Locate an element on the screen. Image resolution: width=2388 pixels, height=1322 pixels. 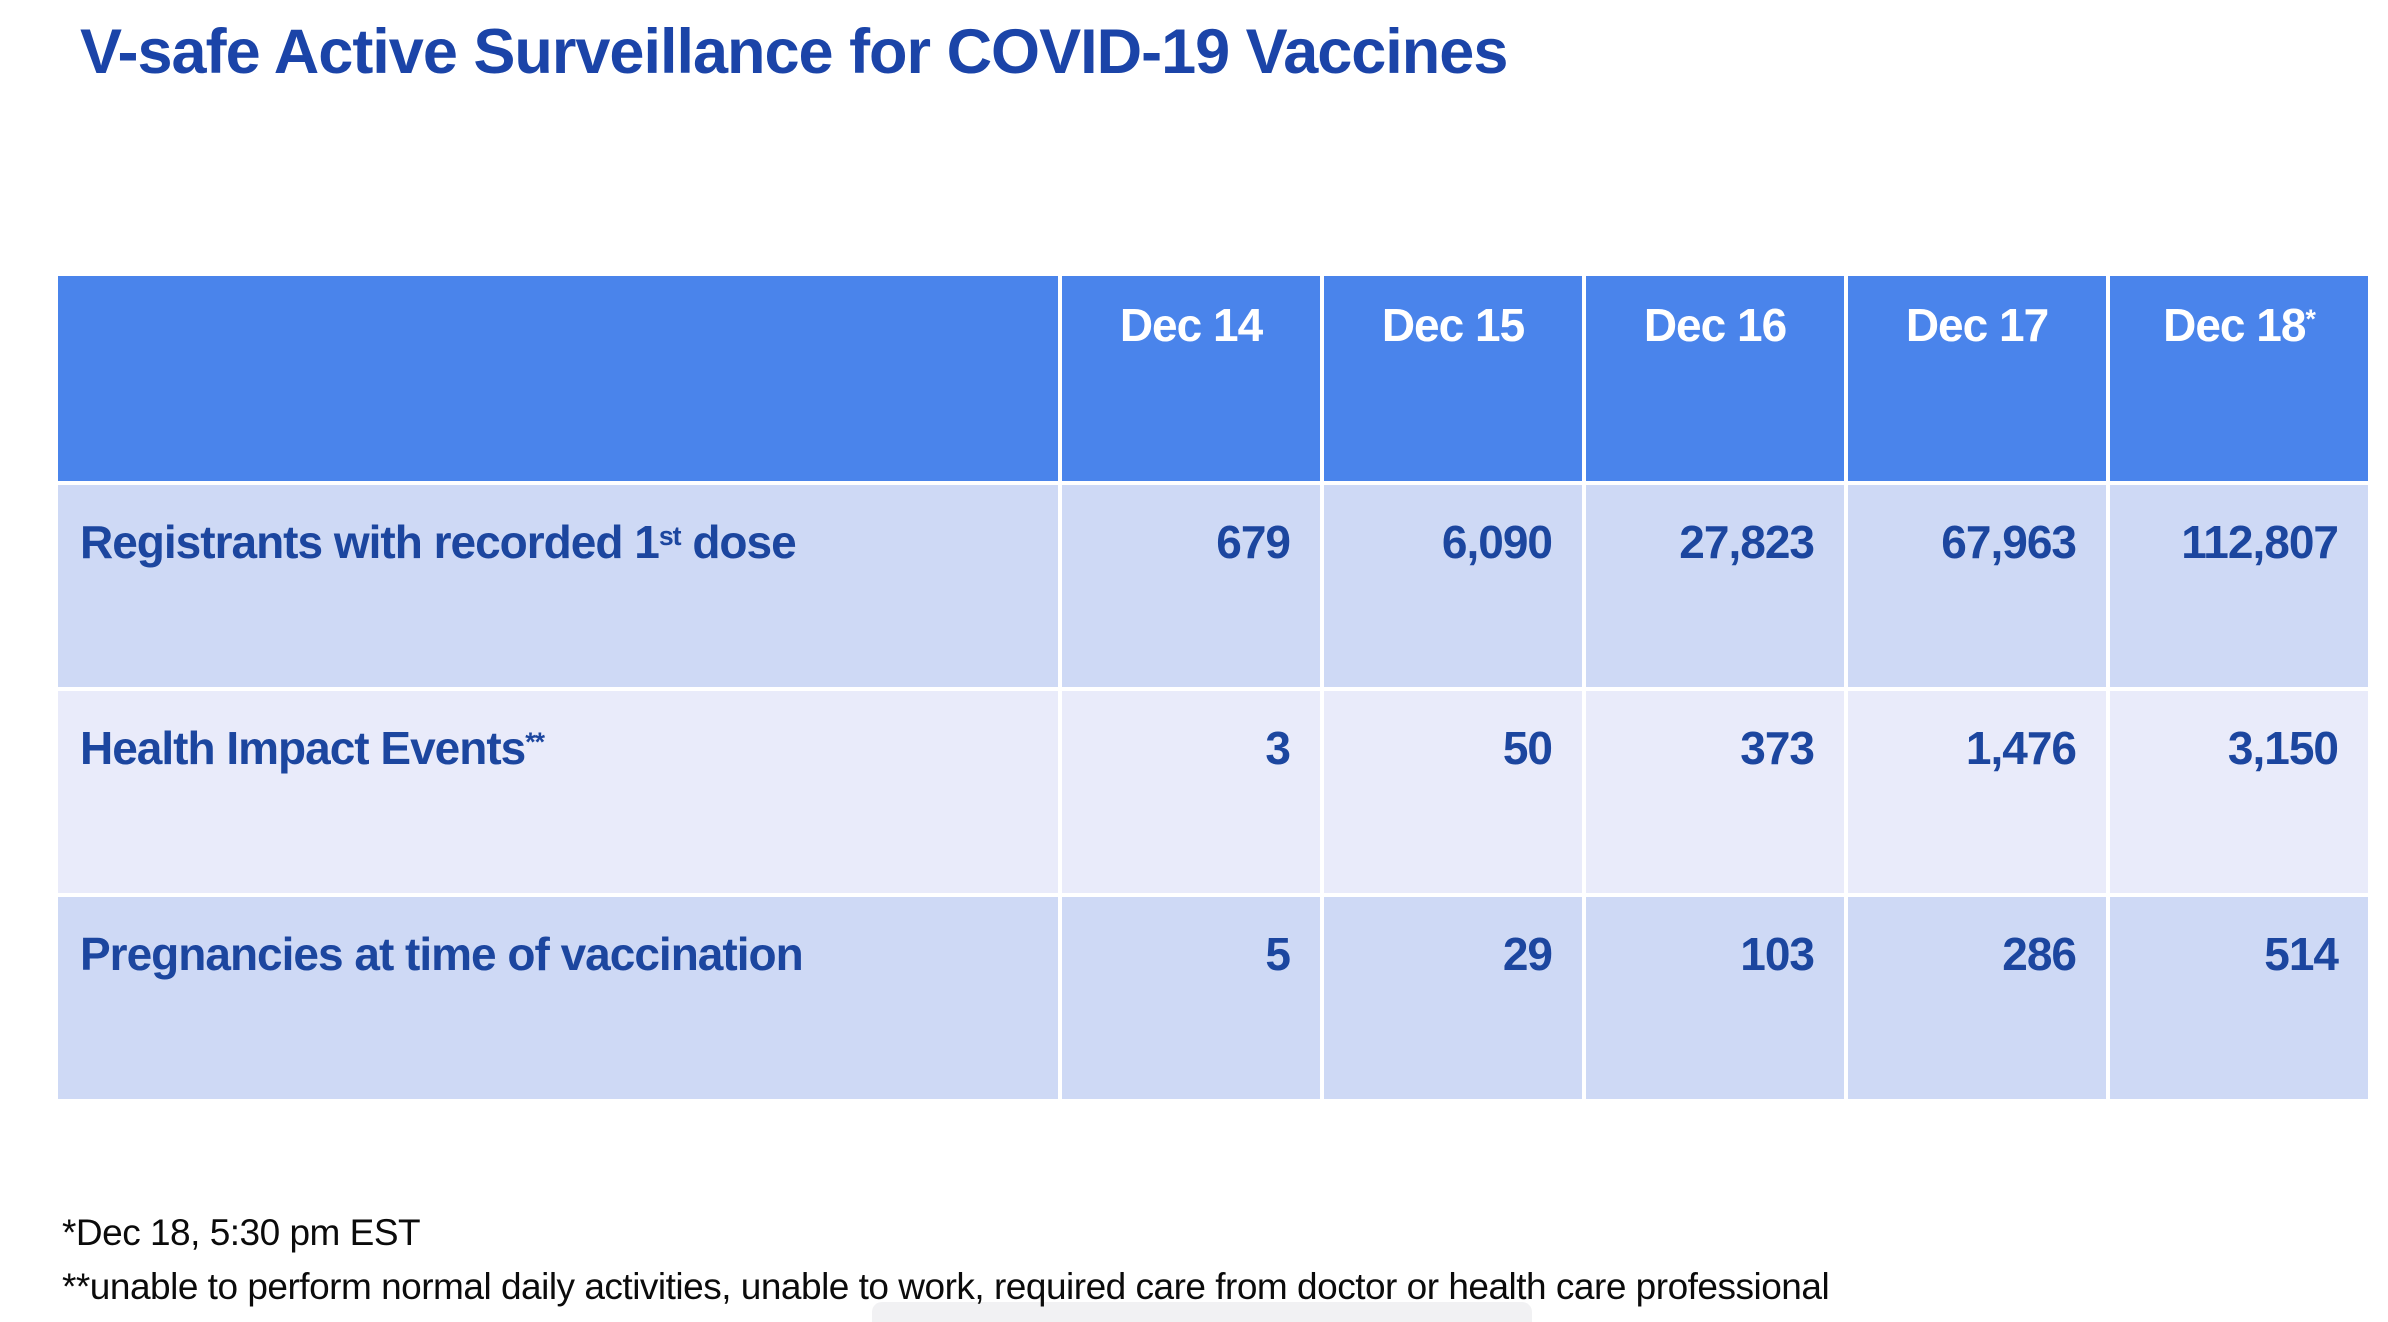
column-header-dec-16: Dec 16 is located at coordinates (1715, 378).